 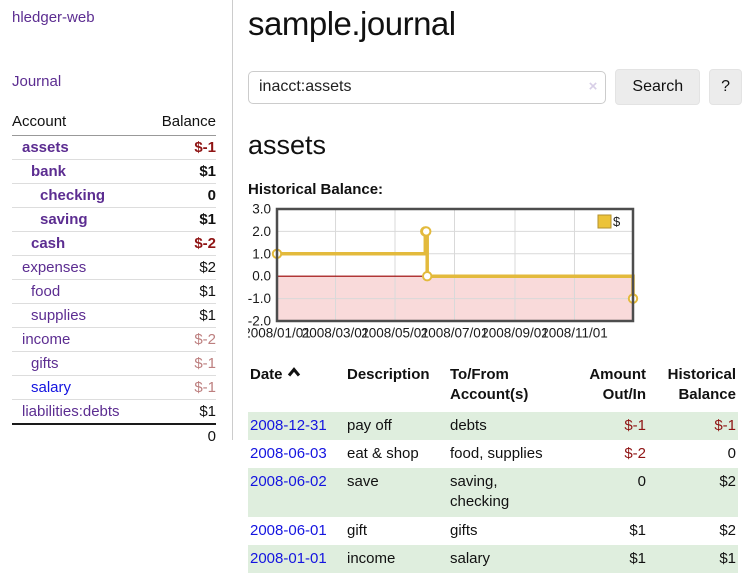 What do you see at coordinates (637, 558) in the screenshot?
I see `register-amount-cell: $1` at bounding box center [637, 558].